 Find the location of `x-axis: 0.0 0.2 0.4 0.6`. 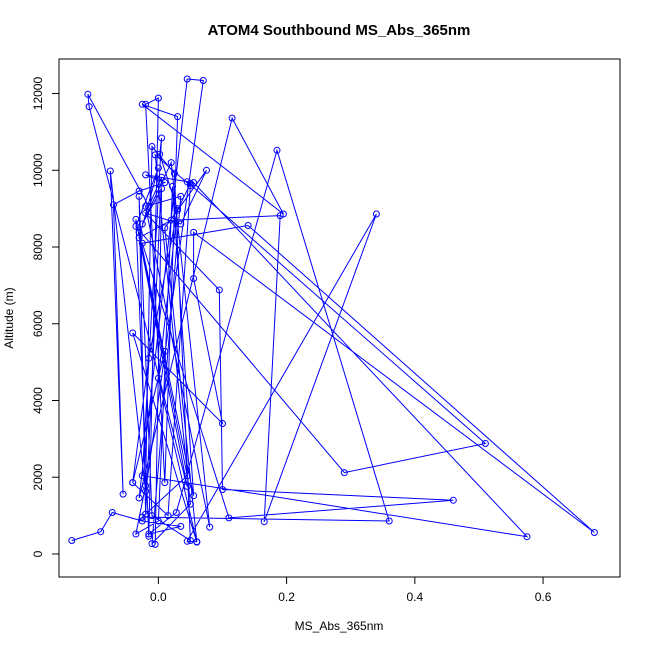

x-axis: 0.0 0.2 0.4 0.6 is located at coordinates (351, 590).